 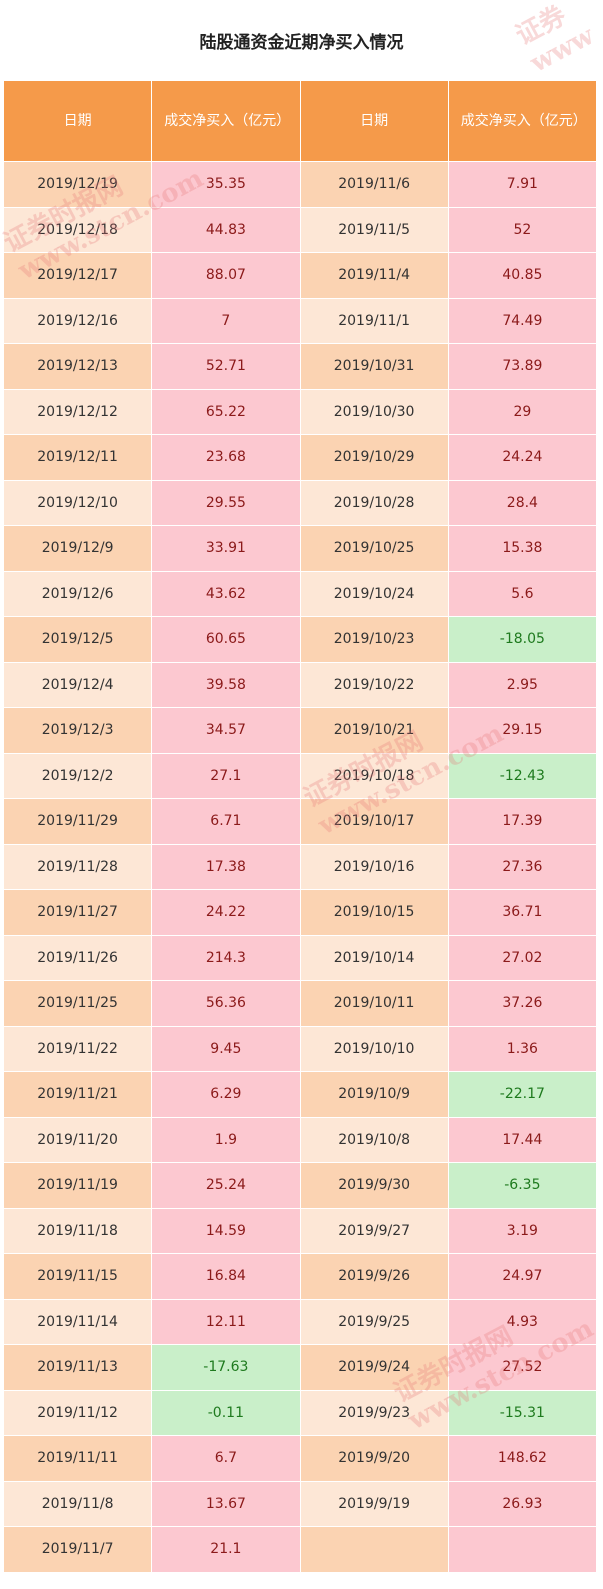 What do you see at coordinates (77, 1412) in the screenshot?
I see `date-cell: 2019/11/12` at bounding box center [77, 1412].